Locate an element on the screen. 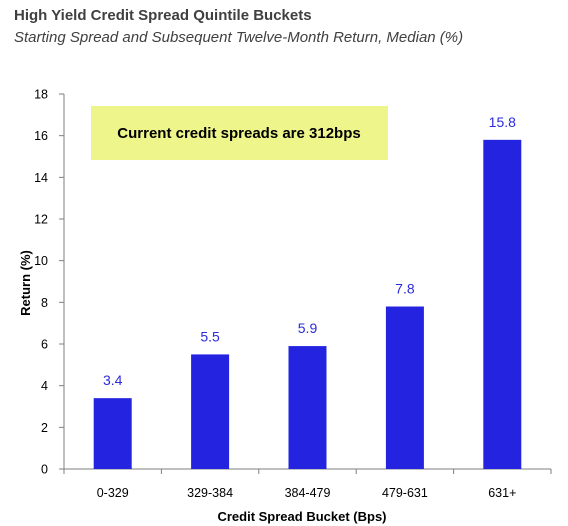 This screenshot has height=526, width=568. y-tick-label: 16 is located at coordinates (41, 136).